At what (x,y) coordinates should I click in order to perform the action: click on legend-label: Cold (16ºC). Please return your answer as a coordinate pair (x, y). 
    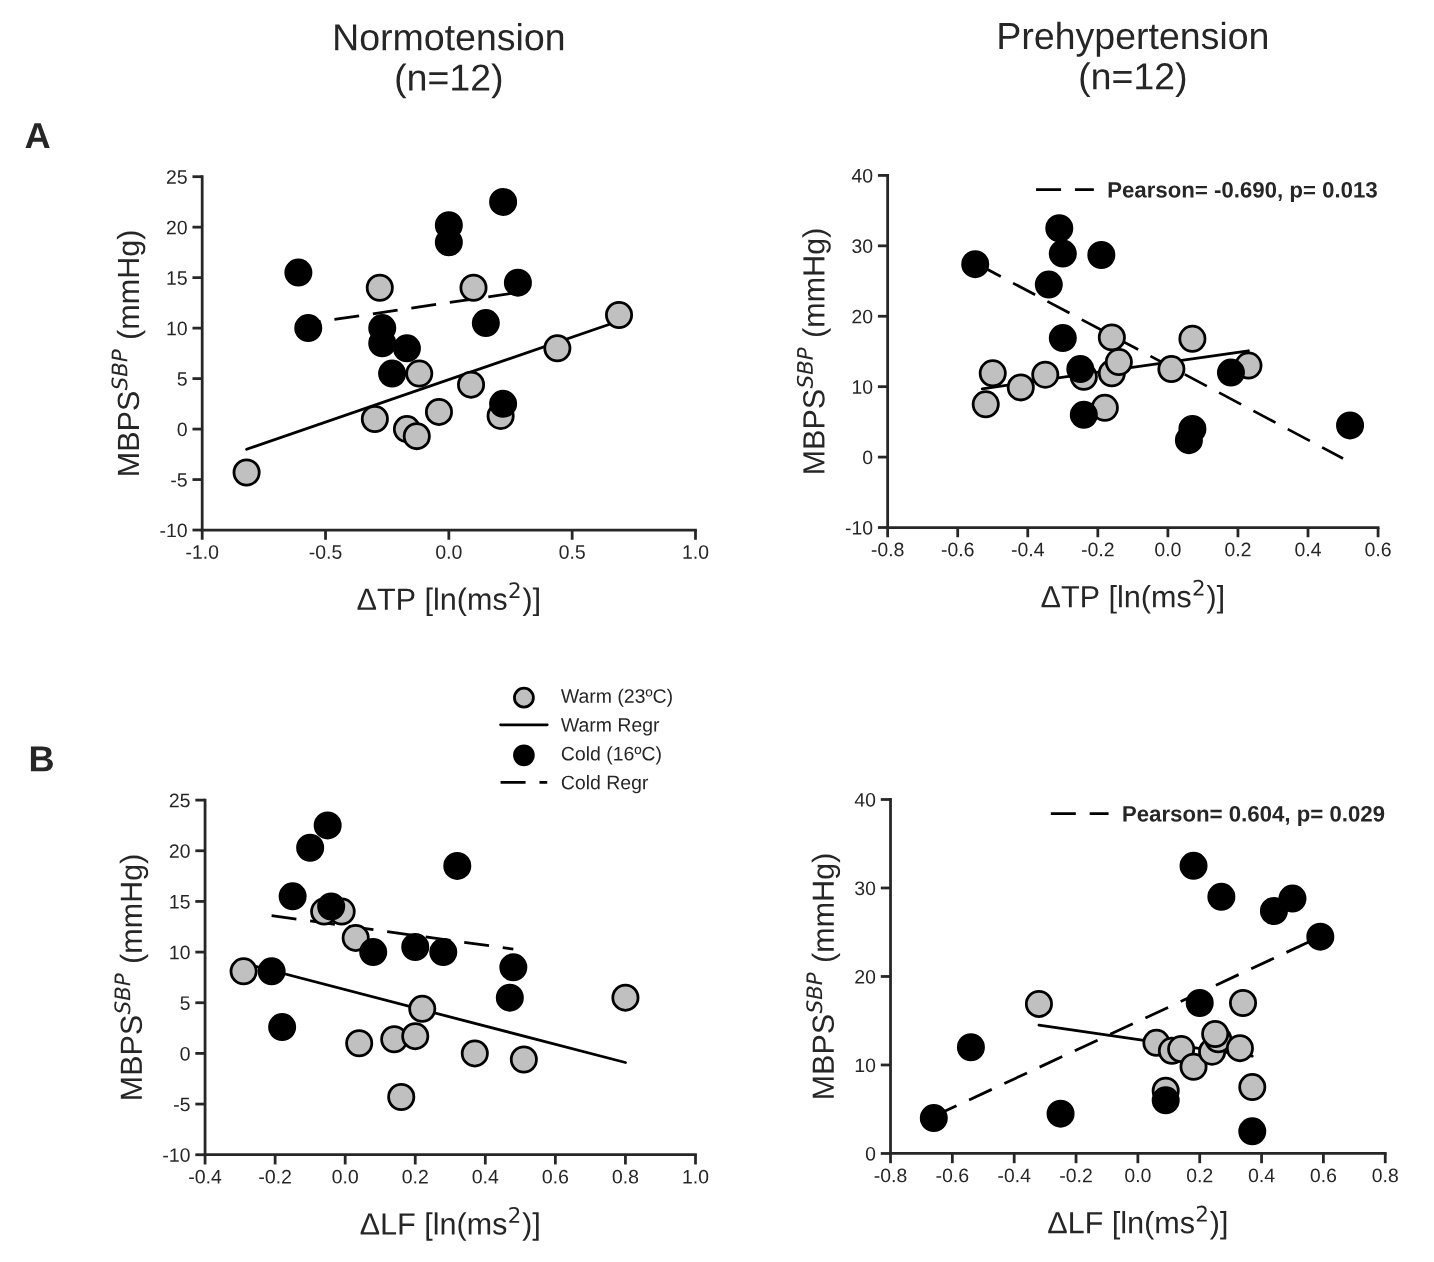
    Looking at the image, I should click on (611, 755).